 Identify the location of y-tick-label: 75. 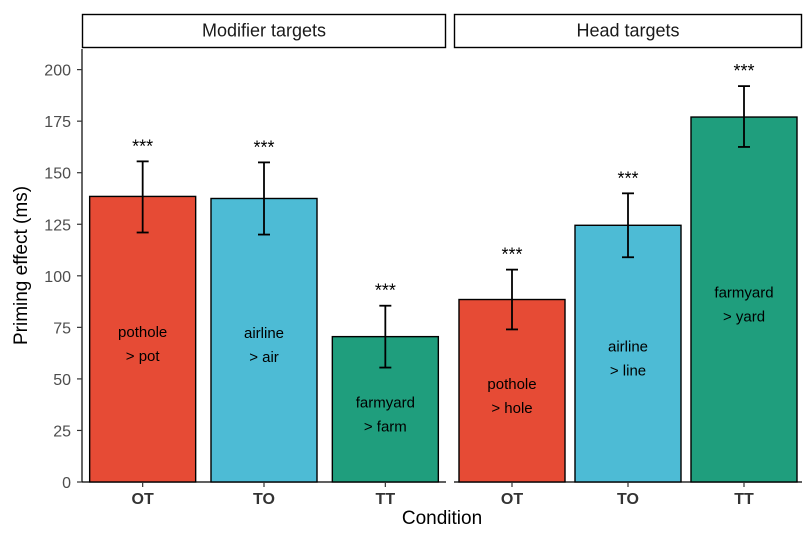
(62, 328).